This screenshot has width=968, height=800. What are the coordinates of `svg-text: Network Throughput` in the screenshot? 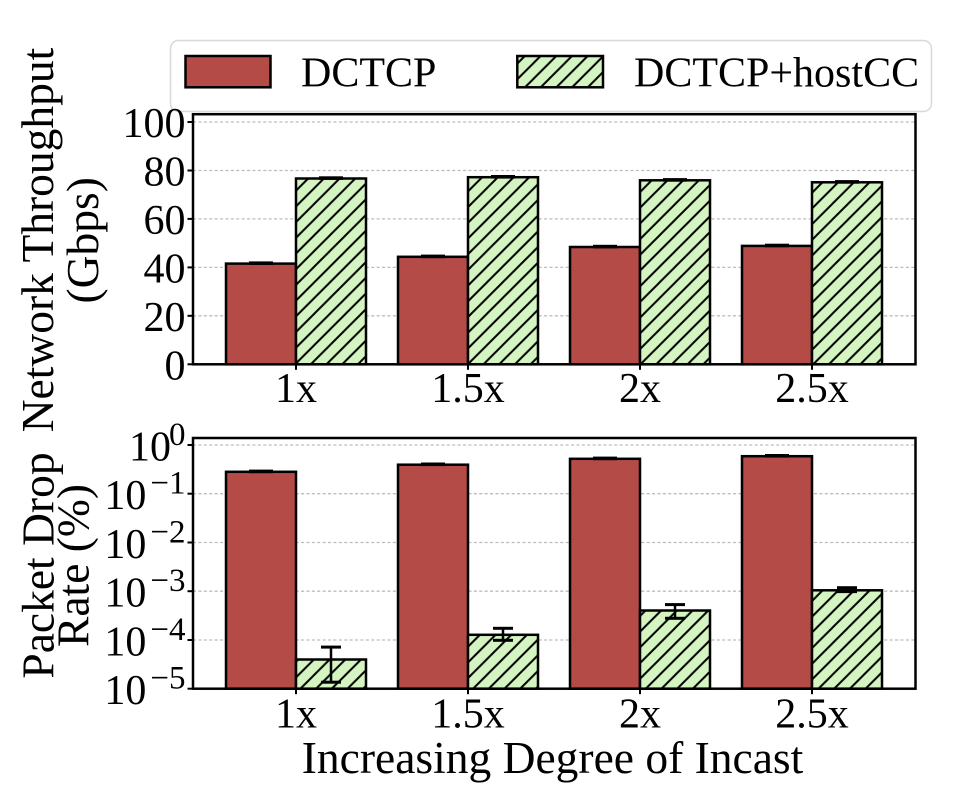 It's located at (37, 239).